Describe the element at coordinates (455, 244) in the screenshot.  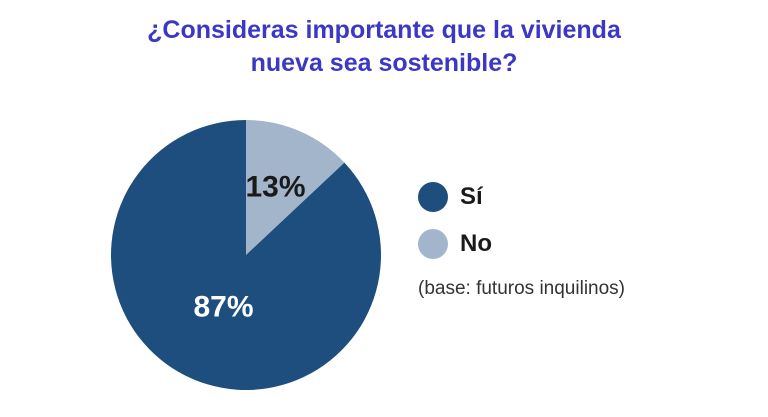
I see `legend-item-no: No` at that location.